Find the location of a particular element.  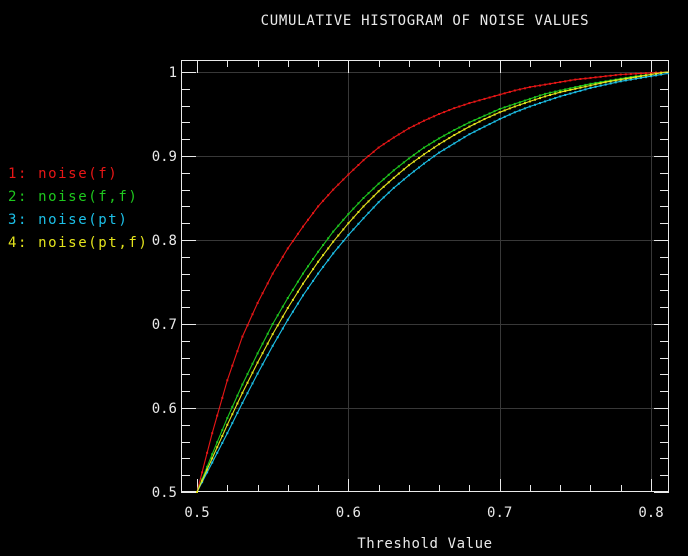

x-tick-label: 0.8 is located at coordinates (650, 513).